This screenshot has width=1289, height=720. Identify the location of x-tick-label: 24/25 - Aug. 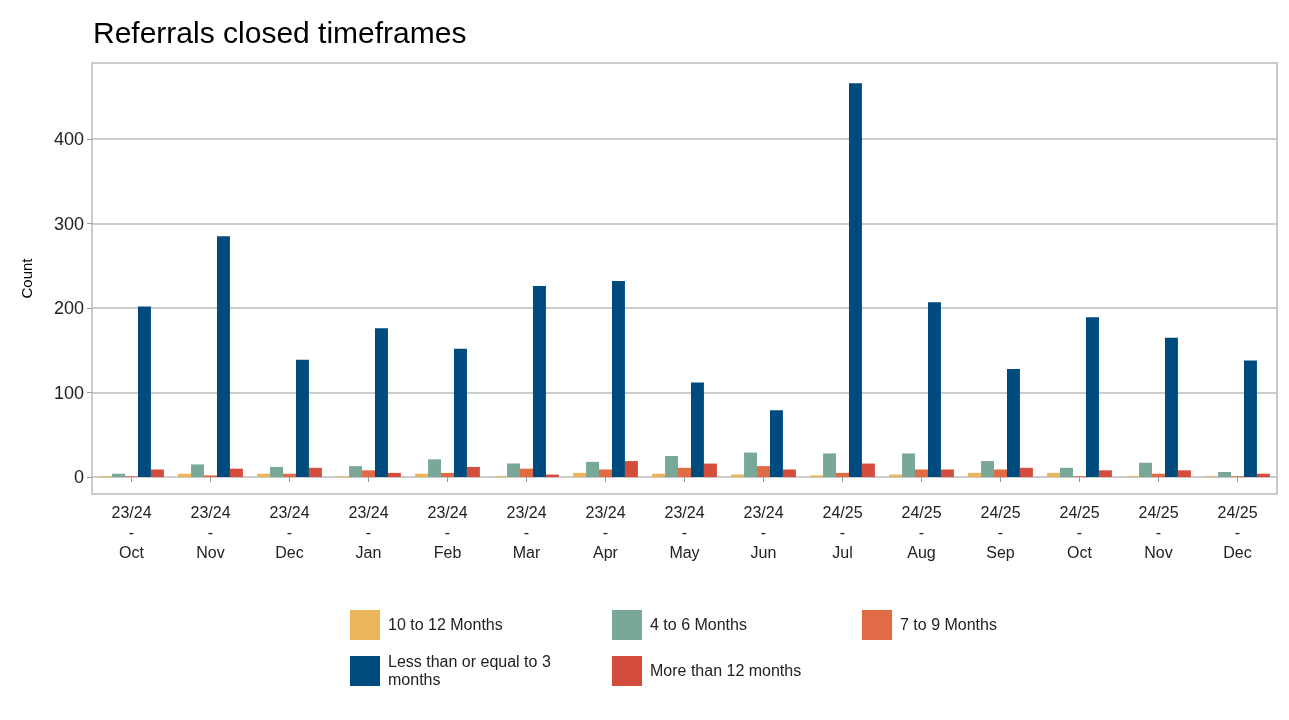
(921, 532).